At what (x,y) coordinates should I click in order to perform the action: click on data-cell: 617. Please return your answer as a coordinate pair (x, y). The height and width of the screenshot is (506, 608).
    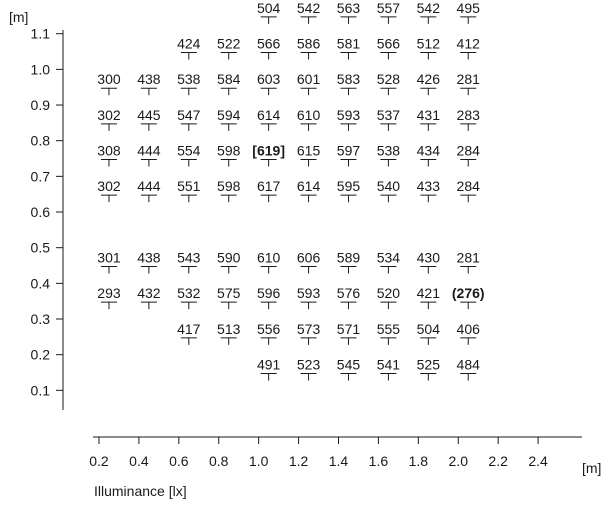
    Looking at the image, I should click on (269, 190).